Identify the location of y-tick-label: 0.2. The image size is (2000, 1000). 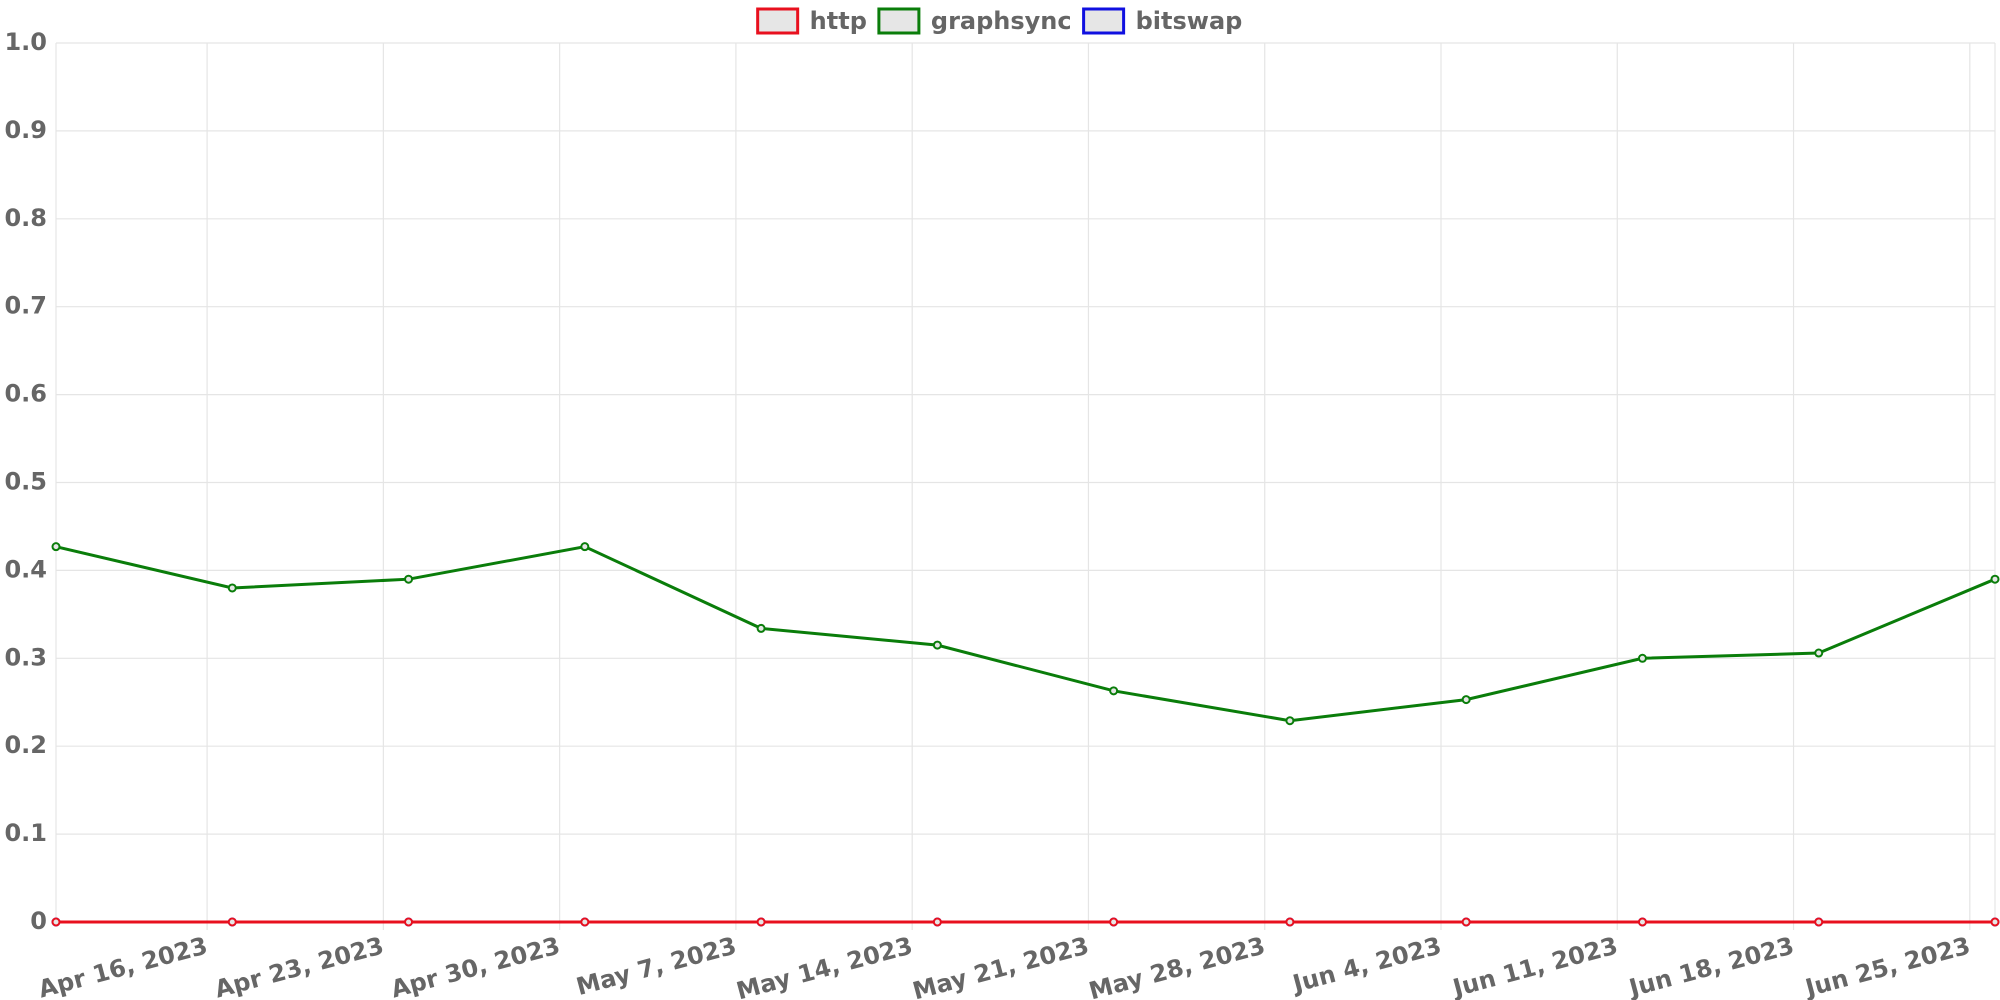
(25, 745).